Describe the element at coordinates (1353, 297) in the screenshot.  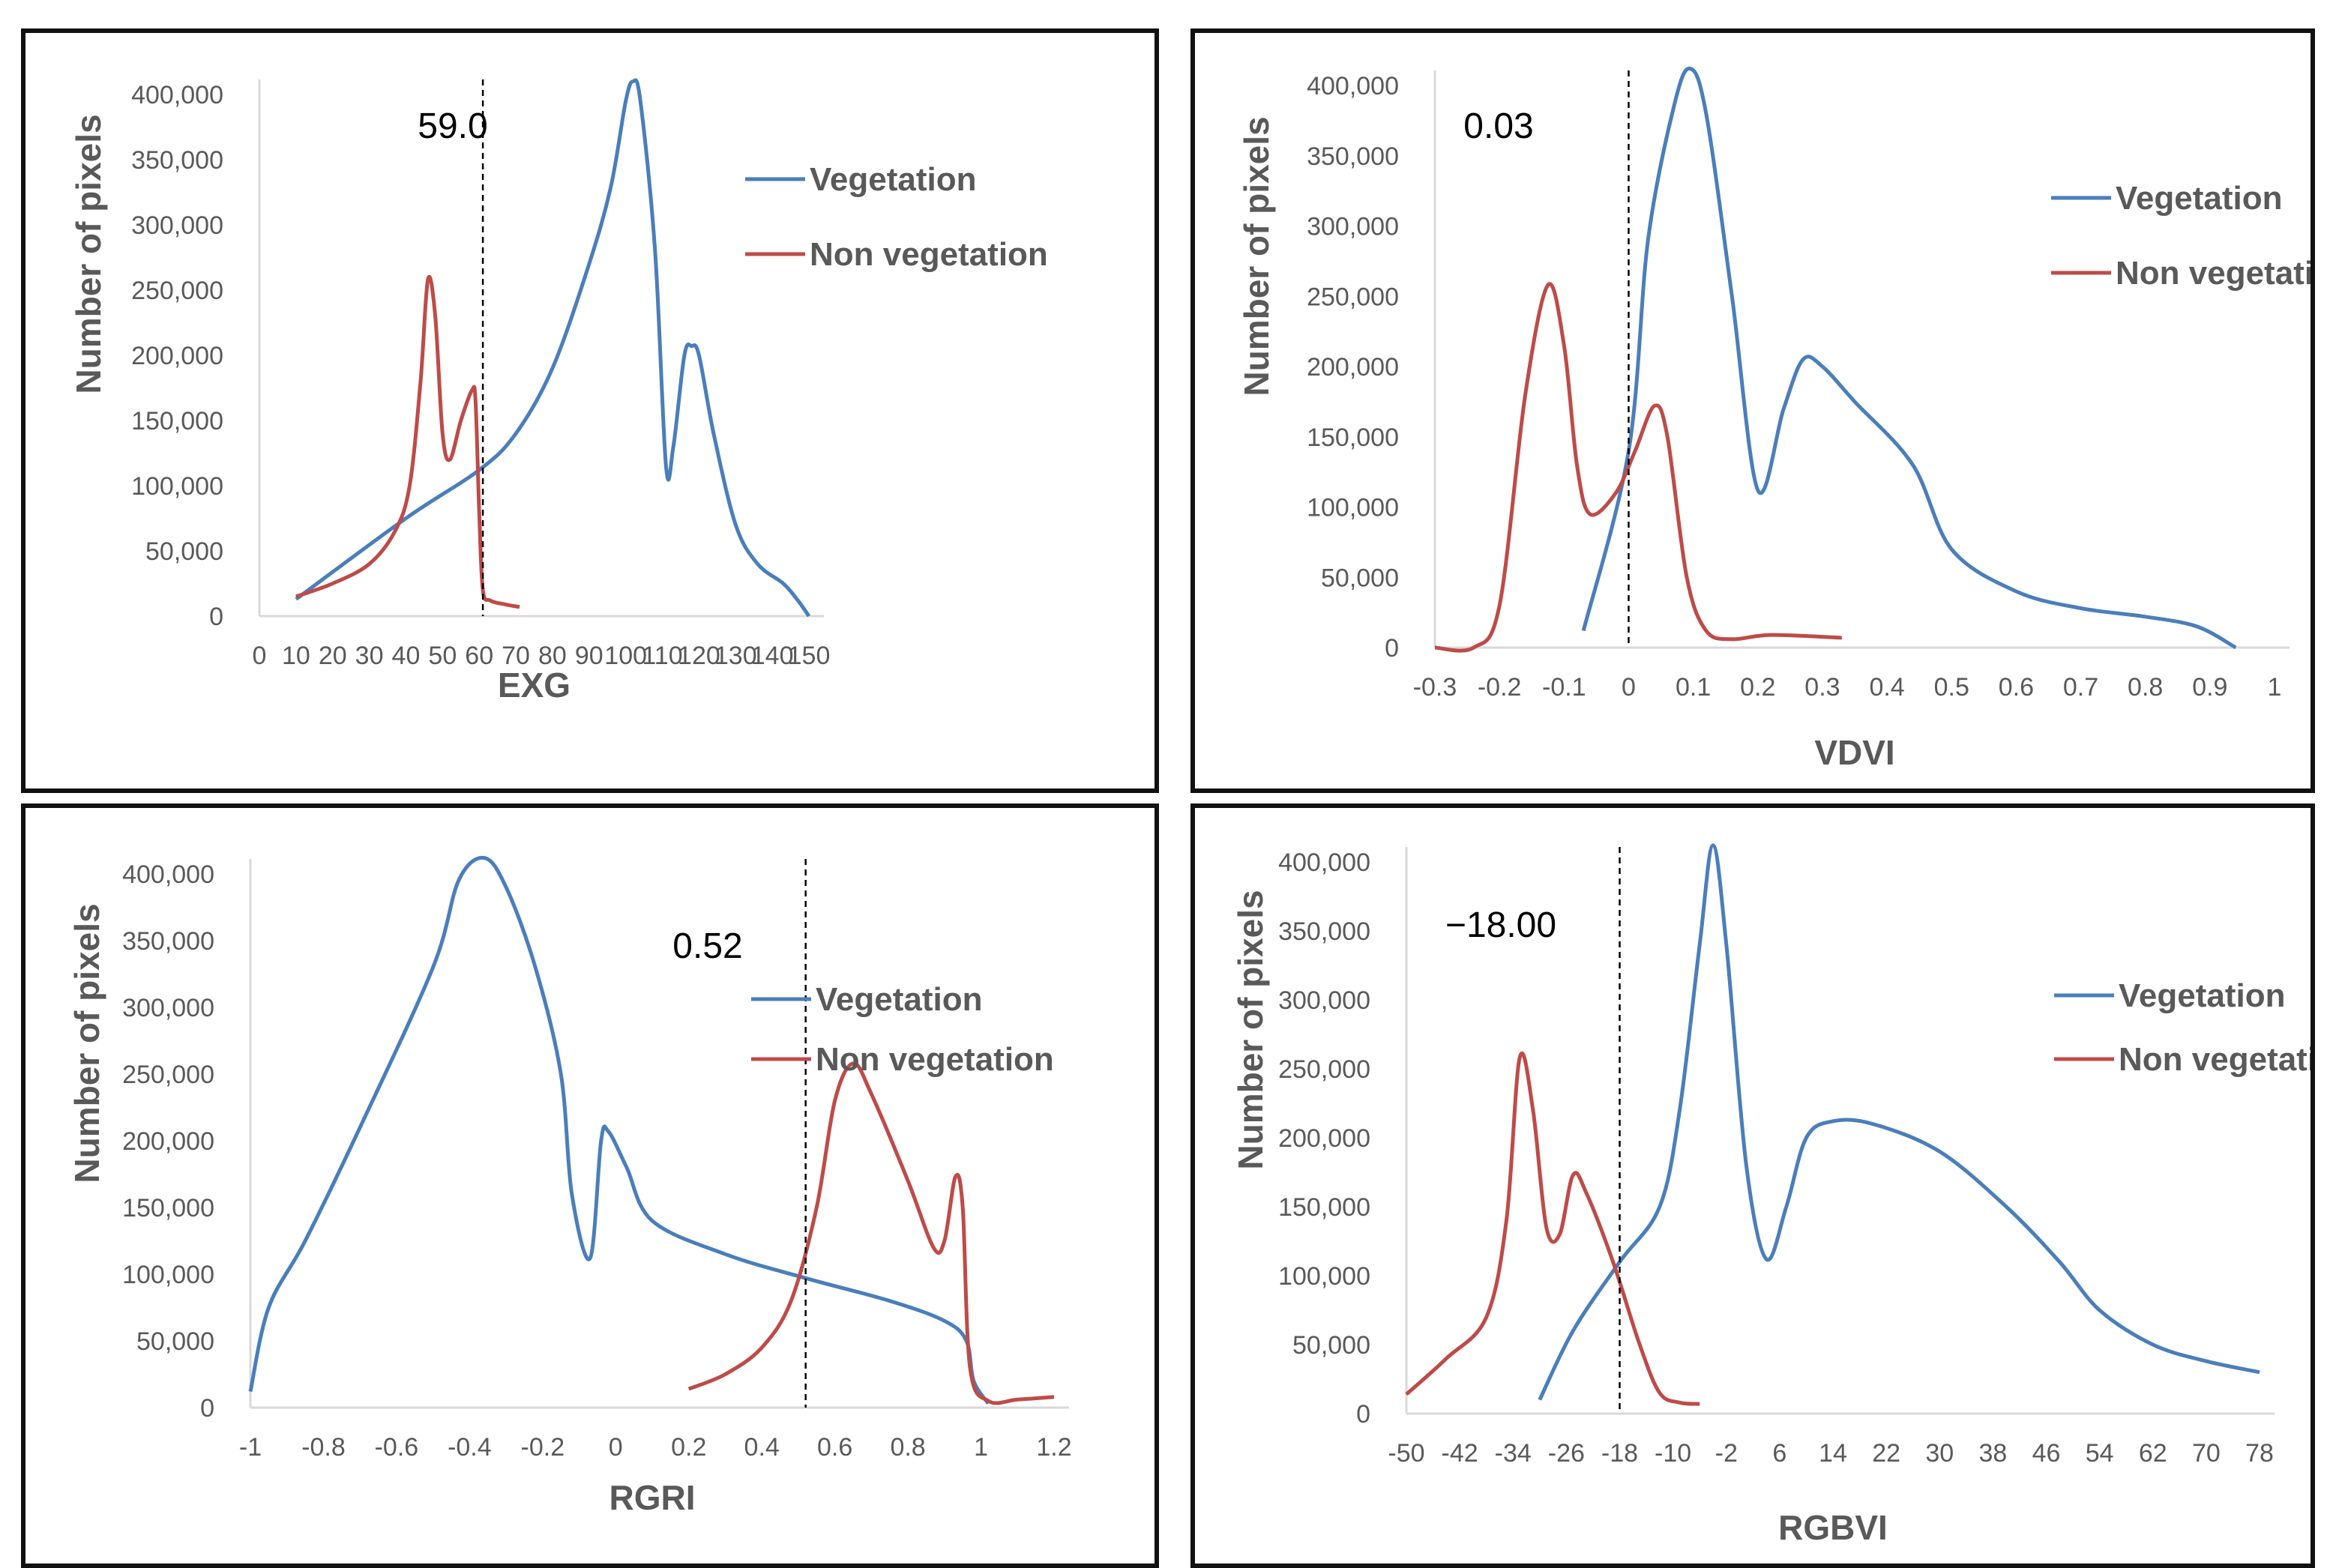
I see `vdvi-y-tick-label: 250,000` at that location.